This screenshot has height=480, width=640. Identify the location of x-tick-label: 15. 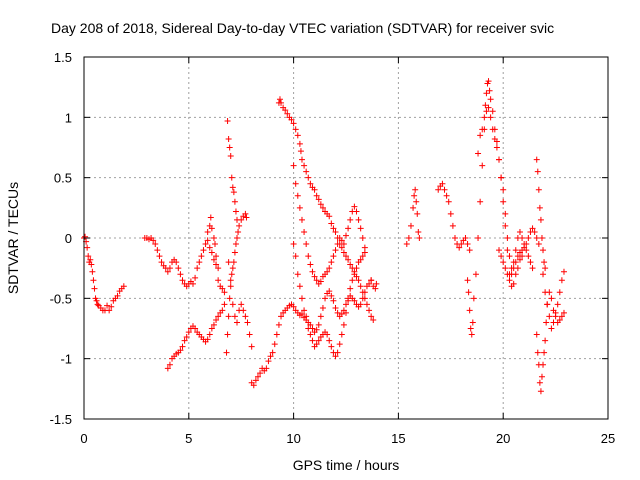
(398, 438).